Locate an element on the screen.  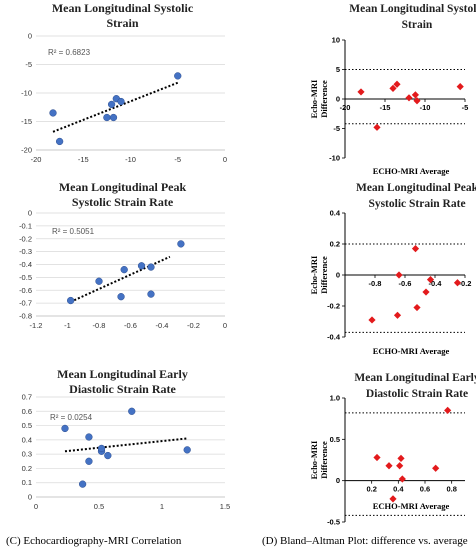
y-tick-label: -0.8 is located at coordinates (25, 316).